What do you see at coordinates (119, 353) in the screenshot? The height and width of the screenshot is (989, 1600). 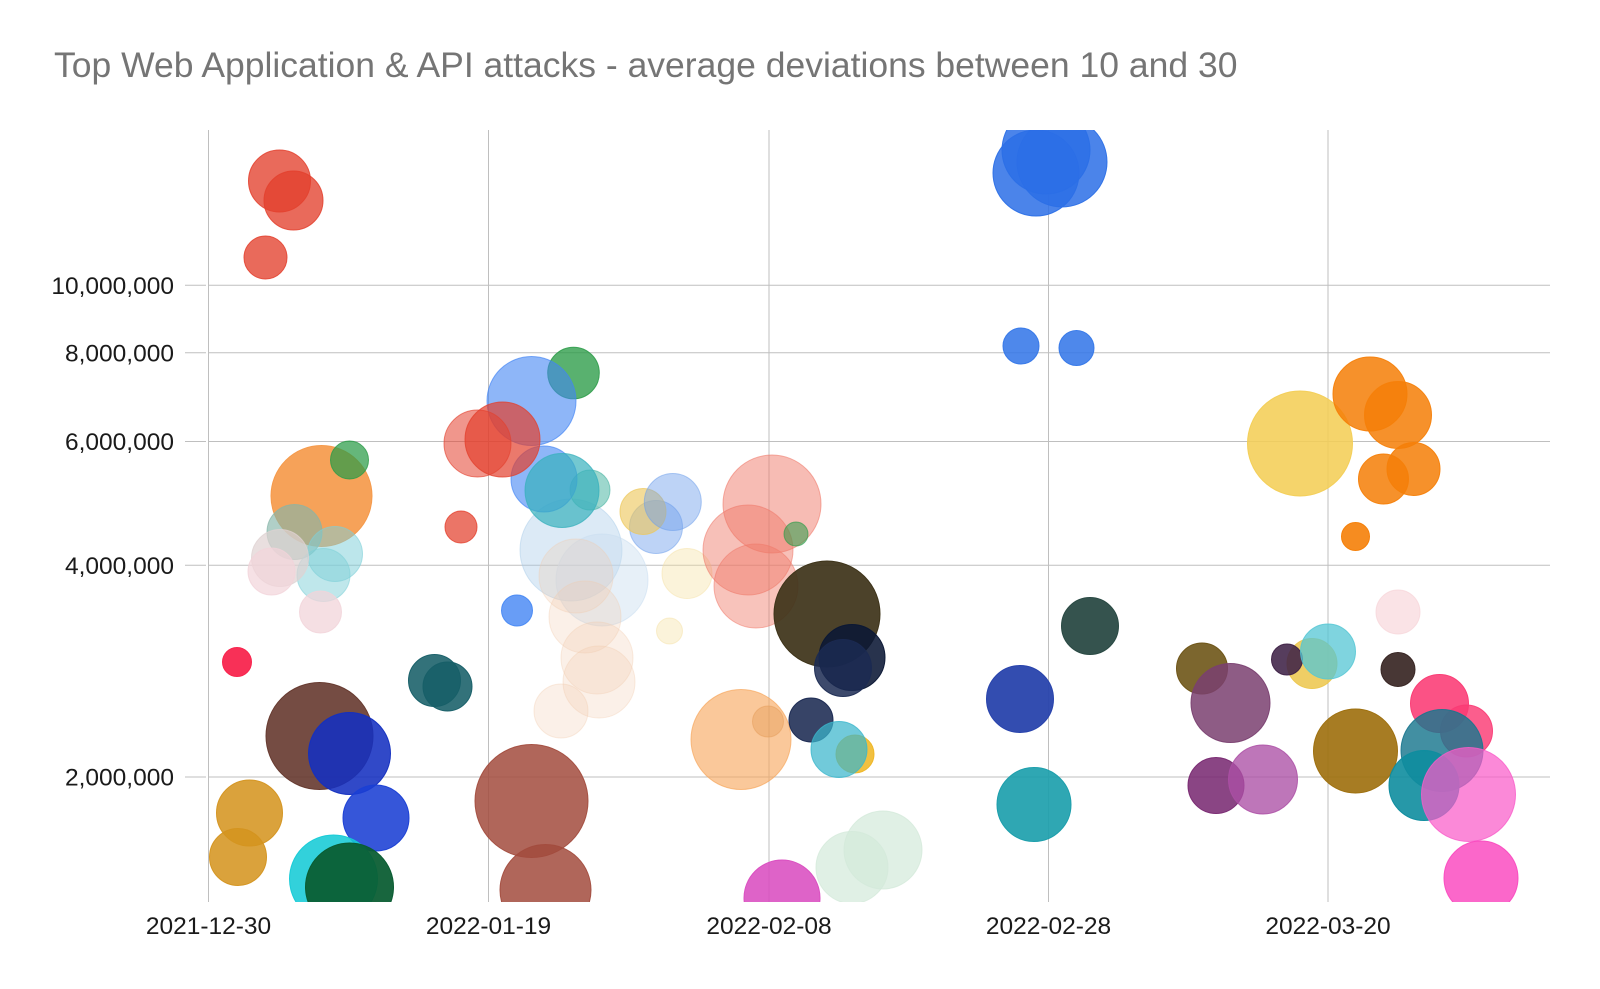 I see `svg-text: 8,000,000` at bounding box center [119, 353].